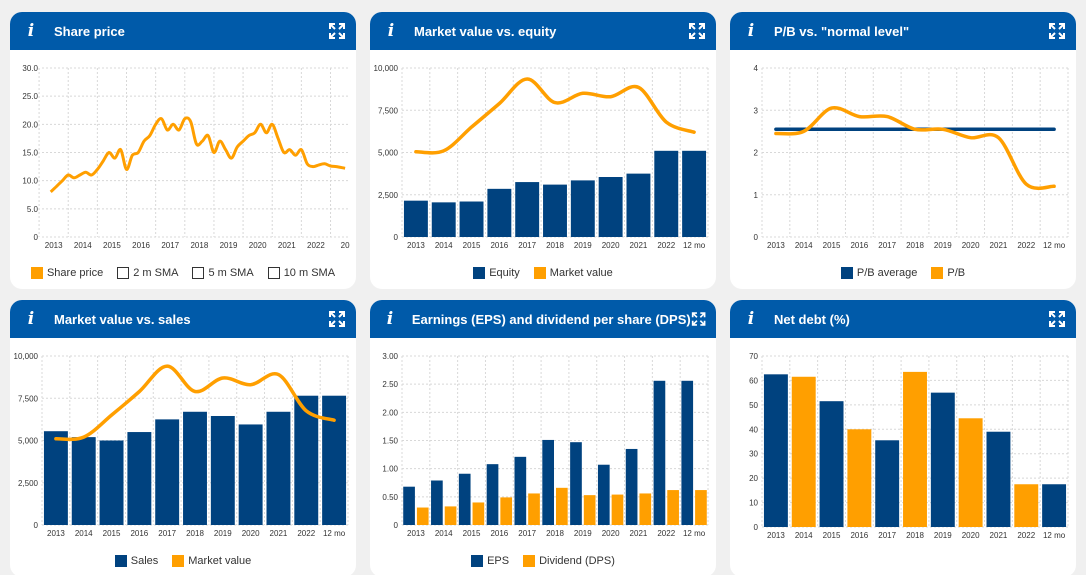 The height and width of the screenshot is (575, 1086). What do you see at coordinates (971, 535) in the screenshot?
I see `x-tick-label: 2020` at bounding box center [971, 535].